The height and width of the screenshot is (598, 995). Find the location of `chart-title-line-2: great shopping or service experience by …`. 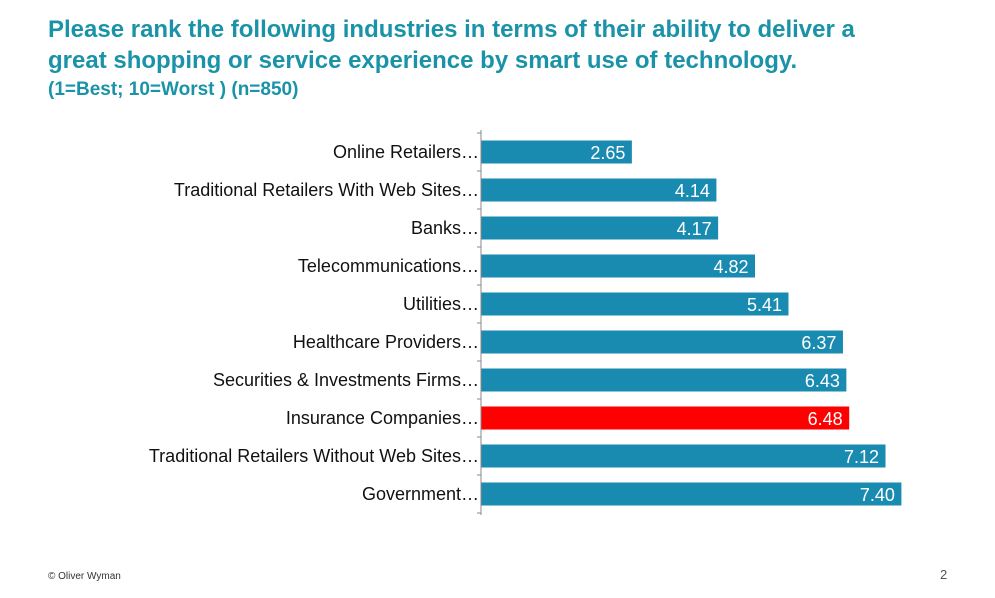

chart-title-line-2: great shopping or service experience by … is located at coordinates (423, 60).